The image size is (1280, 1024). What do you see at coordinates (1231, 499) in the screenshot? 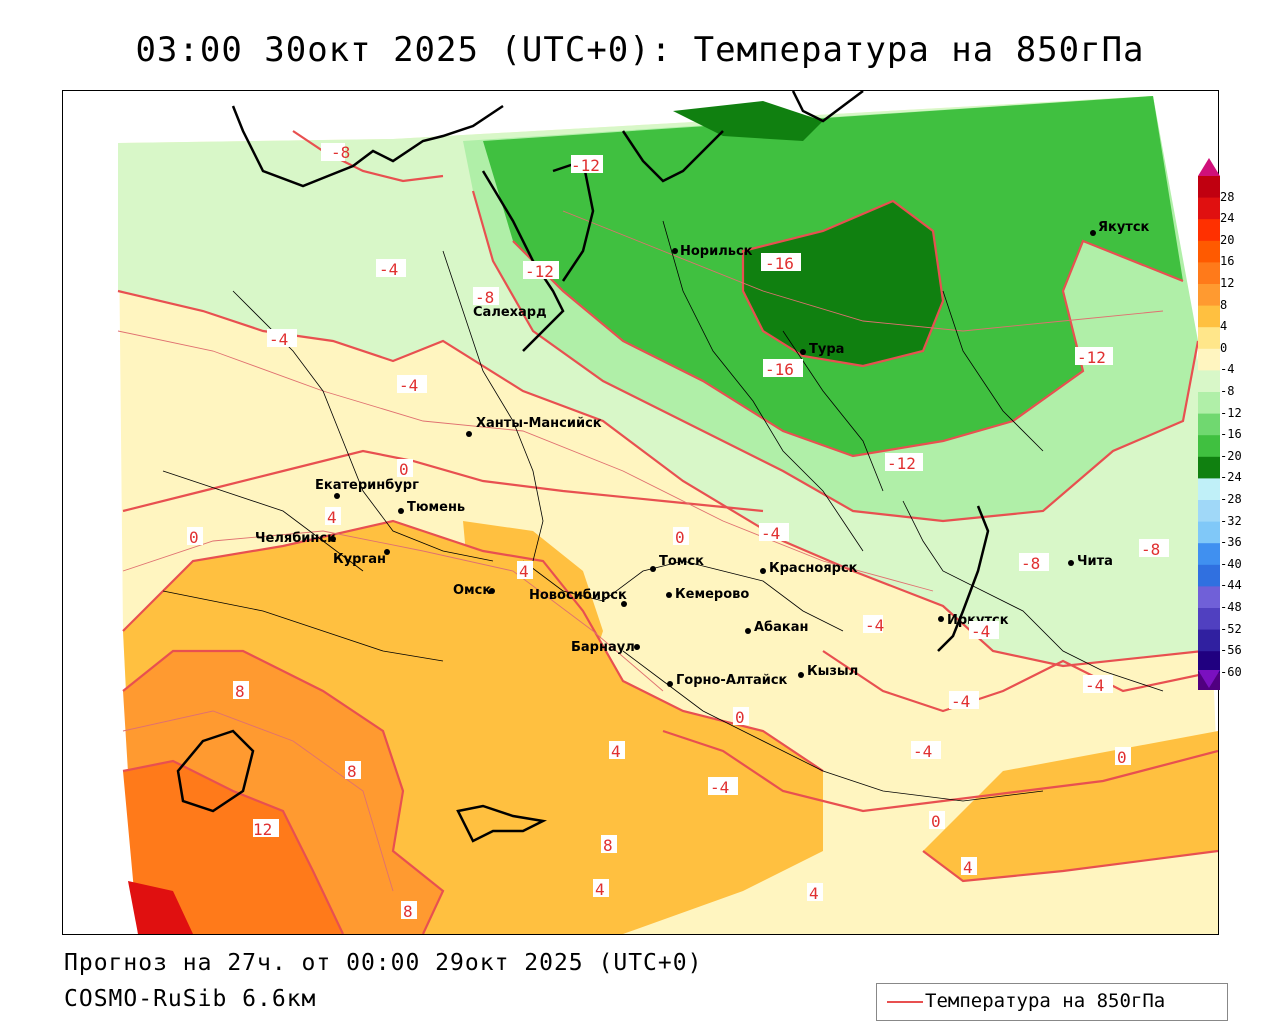
I see `color-scale-tick-label: -28` at bounding box center [1231, 499].